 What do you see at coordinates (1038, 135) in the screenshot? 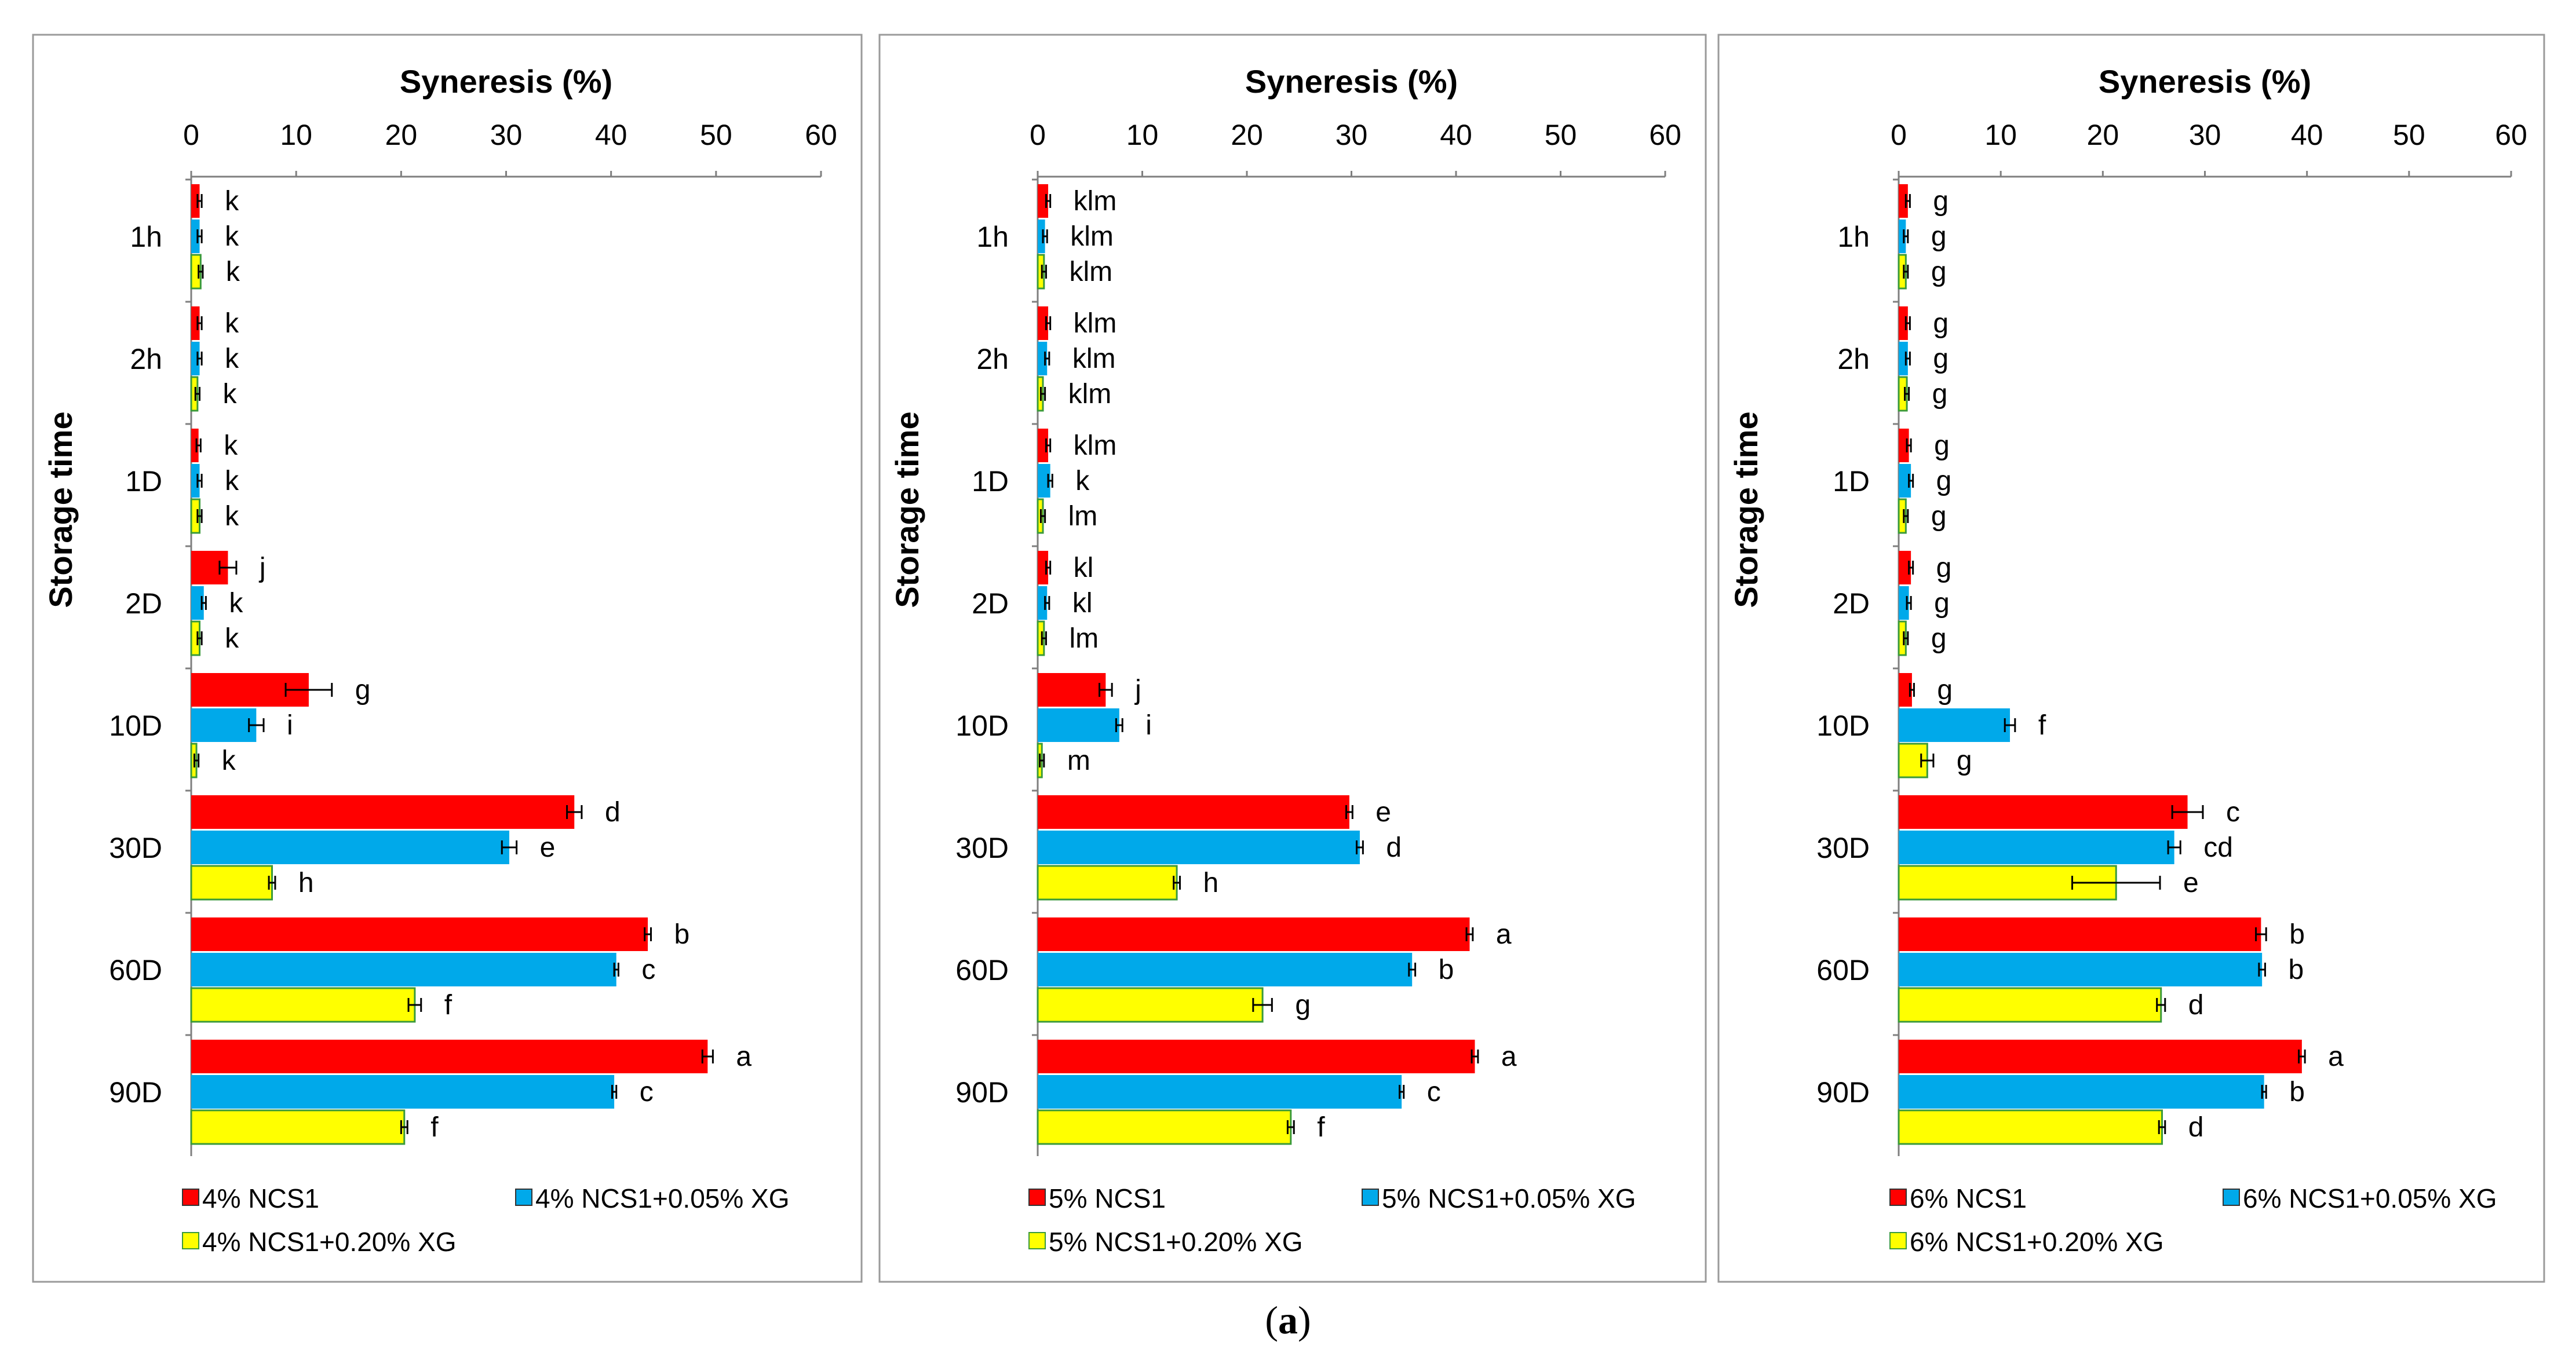
I see `x-tick-label: 0` at bounding box center [1038, 135].